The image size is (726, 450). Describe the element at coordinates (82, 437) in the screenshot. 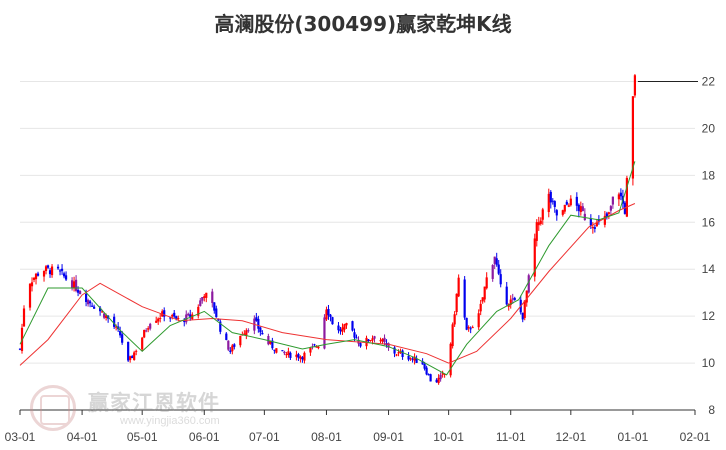

I see `x-tick-label: 04-01` at that location.